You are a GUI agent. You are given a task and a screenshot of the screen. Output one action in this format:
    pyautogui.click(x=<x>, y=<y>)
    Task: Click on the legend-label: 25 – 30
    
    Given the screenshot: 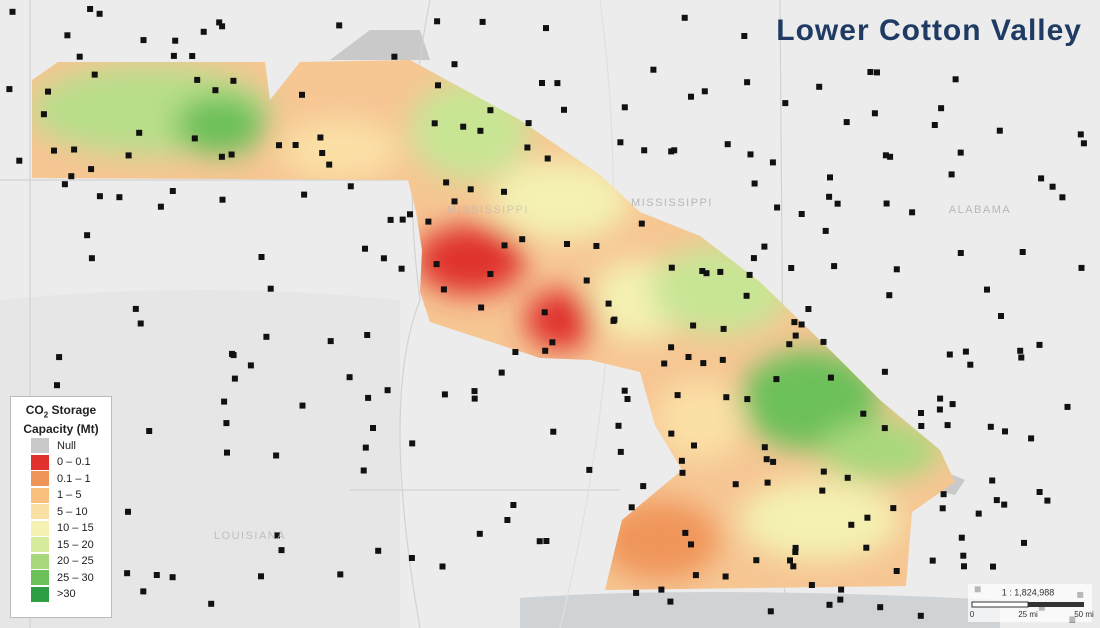 What is the action you would take?
    pyautogui.click(x=75, y=577)
    